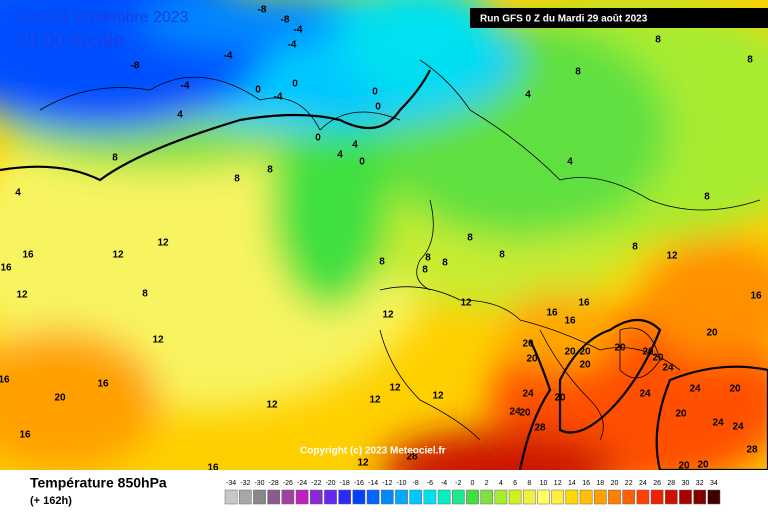 This screenshot has height=512, width=768. What do you see at coordinates (373, 451) in the screenshot?
I see `copyright: Copyright (c) 2023 Meteociel.fr` at bounding box center [373, 451].